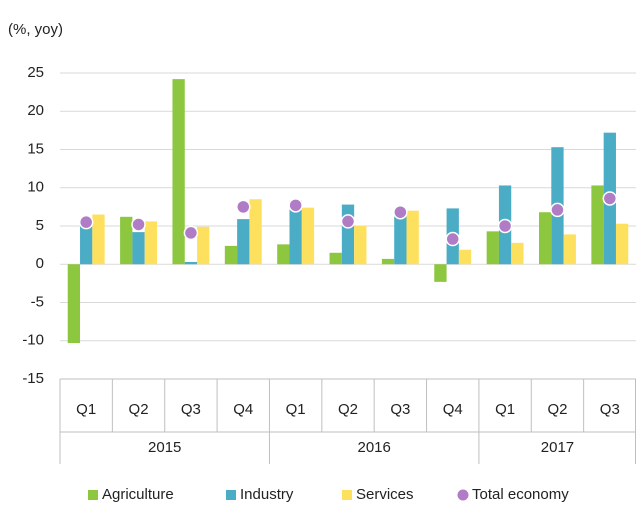  What do you see at coordinates (35, 187) in the screenshot?
I see `y-tick-label: 10` at bounding box center [35, 187].